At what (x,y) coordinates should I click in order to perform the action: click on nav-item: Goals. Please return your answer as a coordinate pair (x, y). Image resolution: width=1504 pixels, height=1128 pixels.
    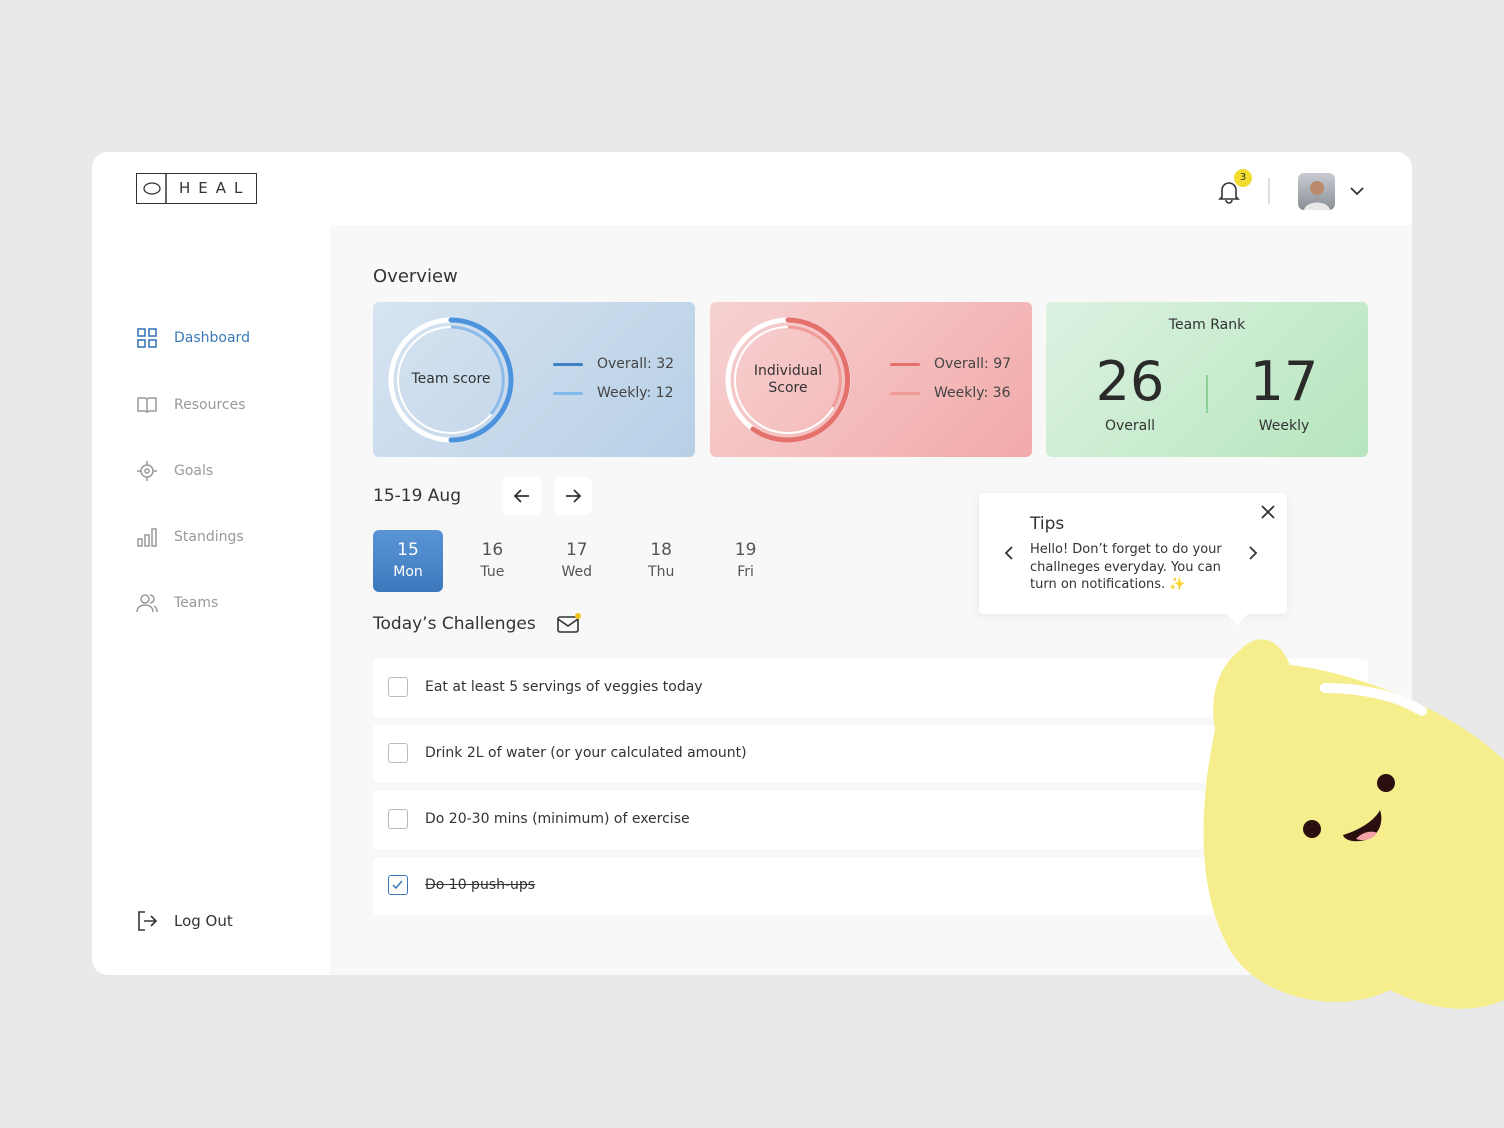
    Looking at the image, I should click on (174, 471).